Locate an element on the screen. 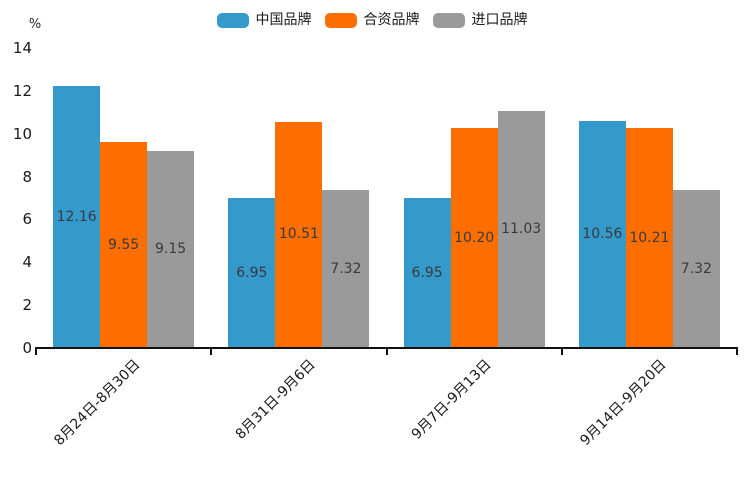 This screenshot has width=744, height=496. legend: 中国品牌 合资品牌 进口品牌 is located at coordinates (372, 20).